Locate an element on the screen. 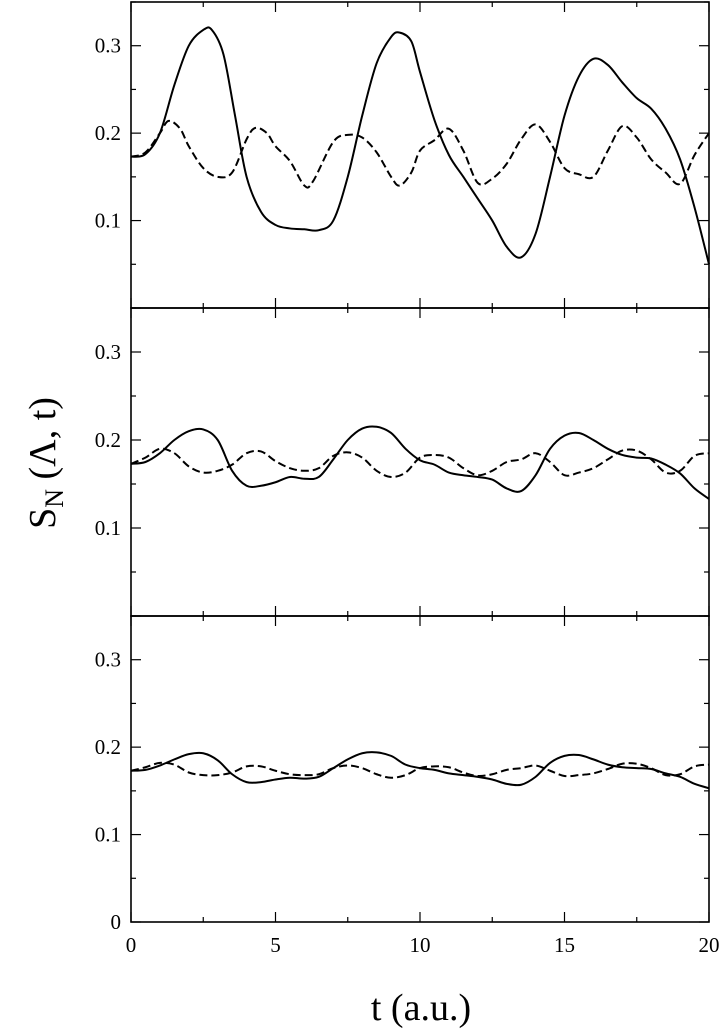 This screenshot has width=725, height=1029. series-line-solid-bottom is located at coordinates (420, 770).